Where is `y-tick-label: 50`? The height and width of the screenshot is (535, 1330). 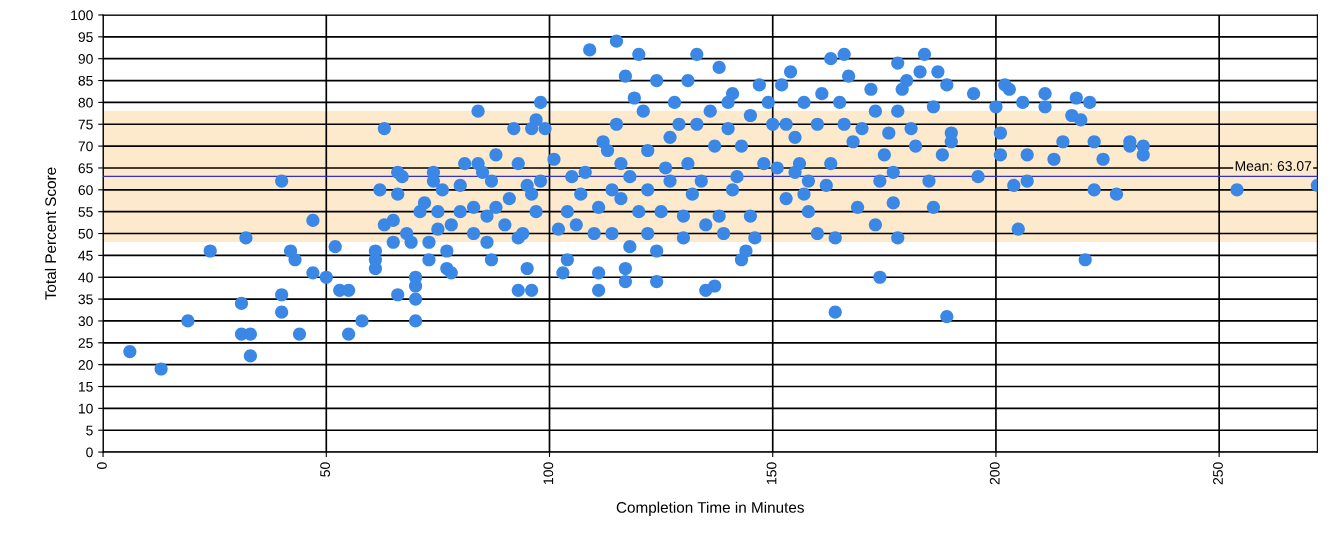
y-tick-label: 50 is located at coordinates (85, 233).